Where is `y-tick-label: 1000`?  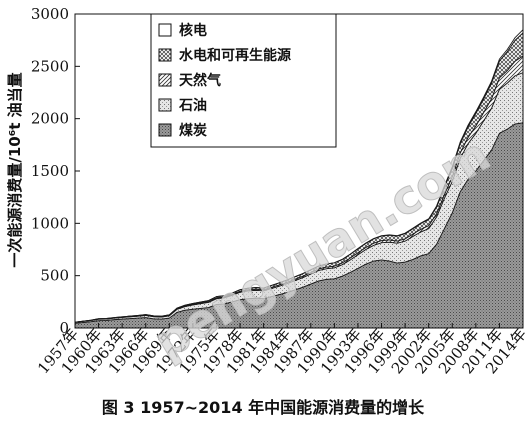
y-tick-label: 1000 is located at coordinates (50, 223).